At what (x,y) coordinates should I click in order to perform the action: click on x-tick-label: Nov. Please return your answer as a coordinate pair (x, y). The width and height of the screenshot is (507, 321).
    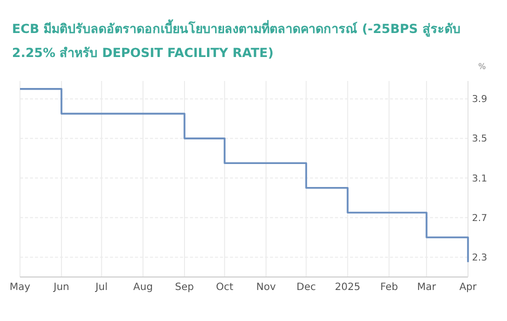
    Looking at the image, I should click on (266, 287).